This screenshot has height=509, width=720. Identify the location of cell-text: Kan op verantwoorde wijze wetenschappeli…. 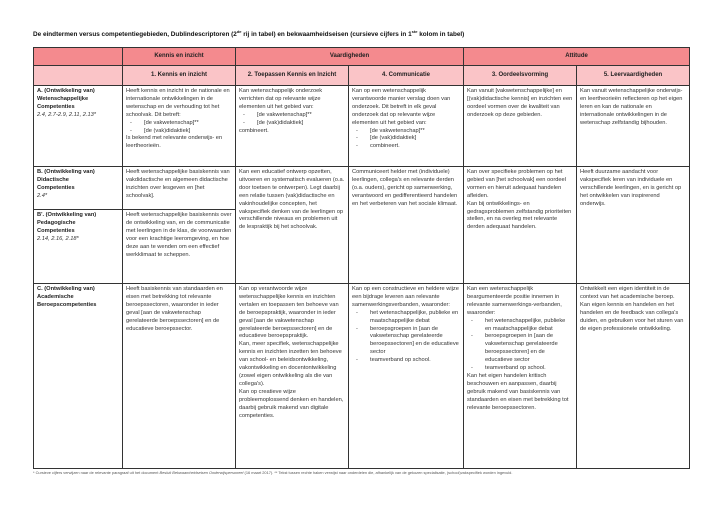
(289, 313).